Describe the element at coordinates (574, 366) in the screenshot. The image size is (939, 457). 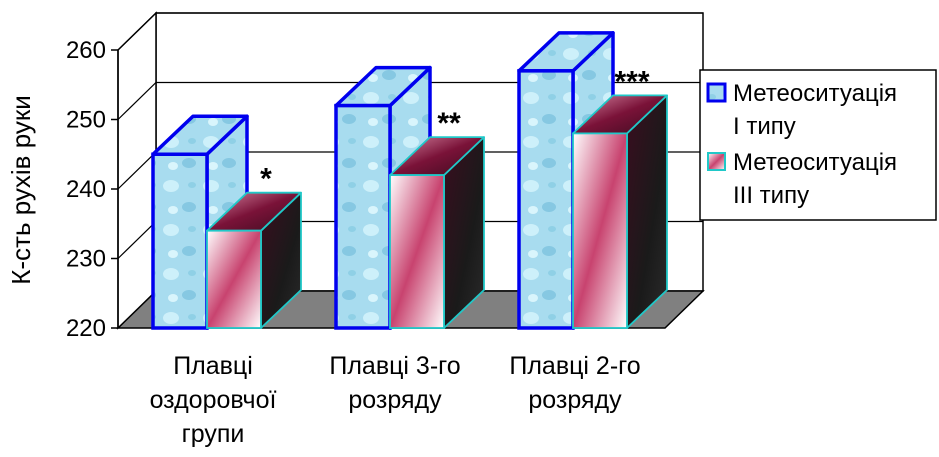
I see `category-label-3-line1: Плавці 2-го` at that location.